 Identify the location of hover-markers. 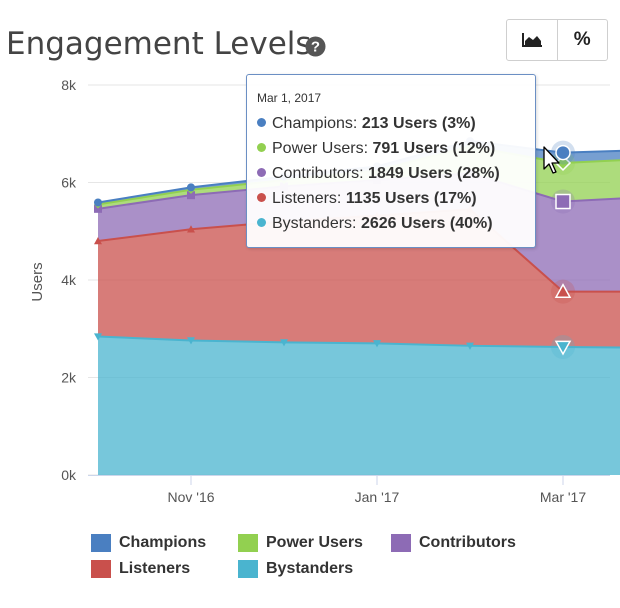
(563, 249).